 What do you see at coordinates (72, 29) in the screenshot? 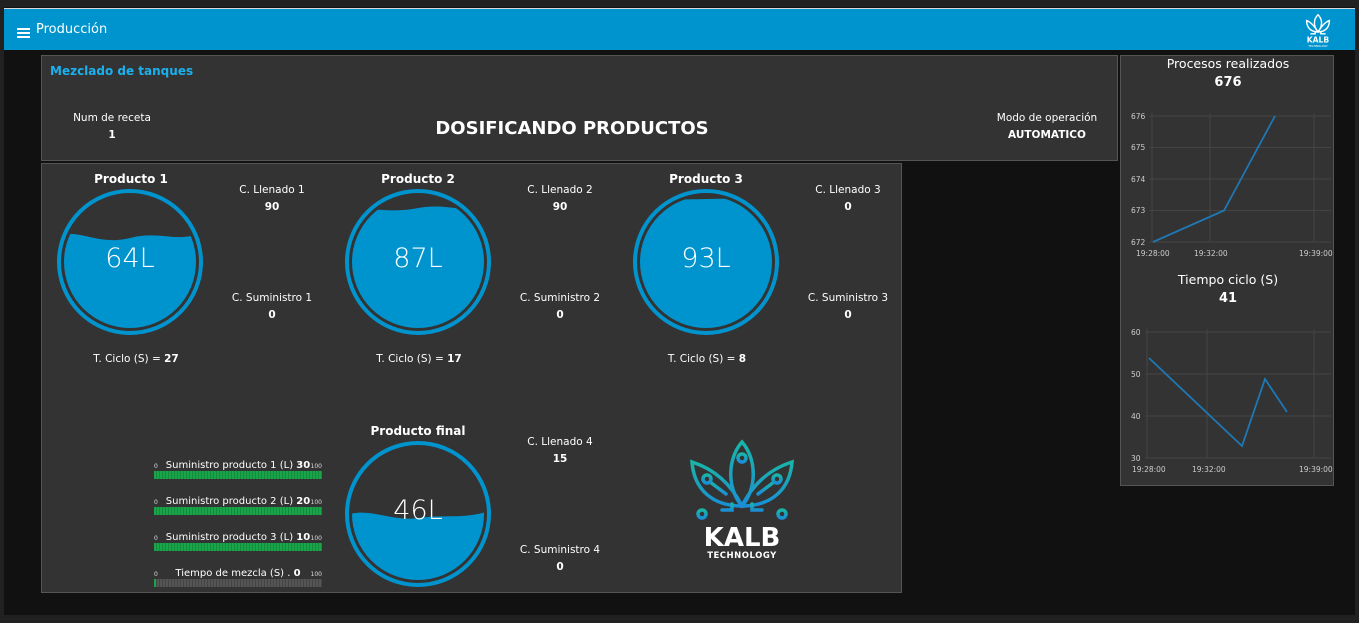
I see `page-title: Producción` at bounding box center [72, 29].